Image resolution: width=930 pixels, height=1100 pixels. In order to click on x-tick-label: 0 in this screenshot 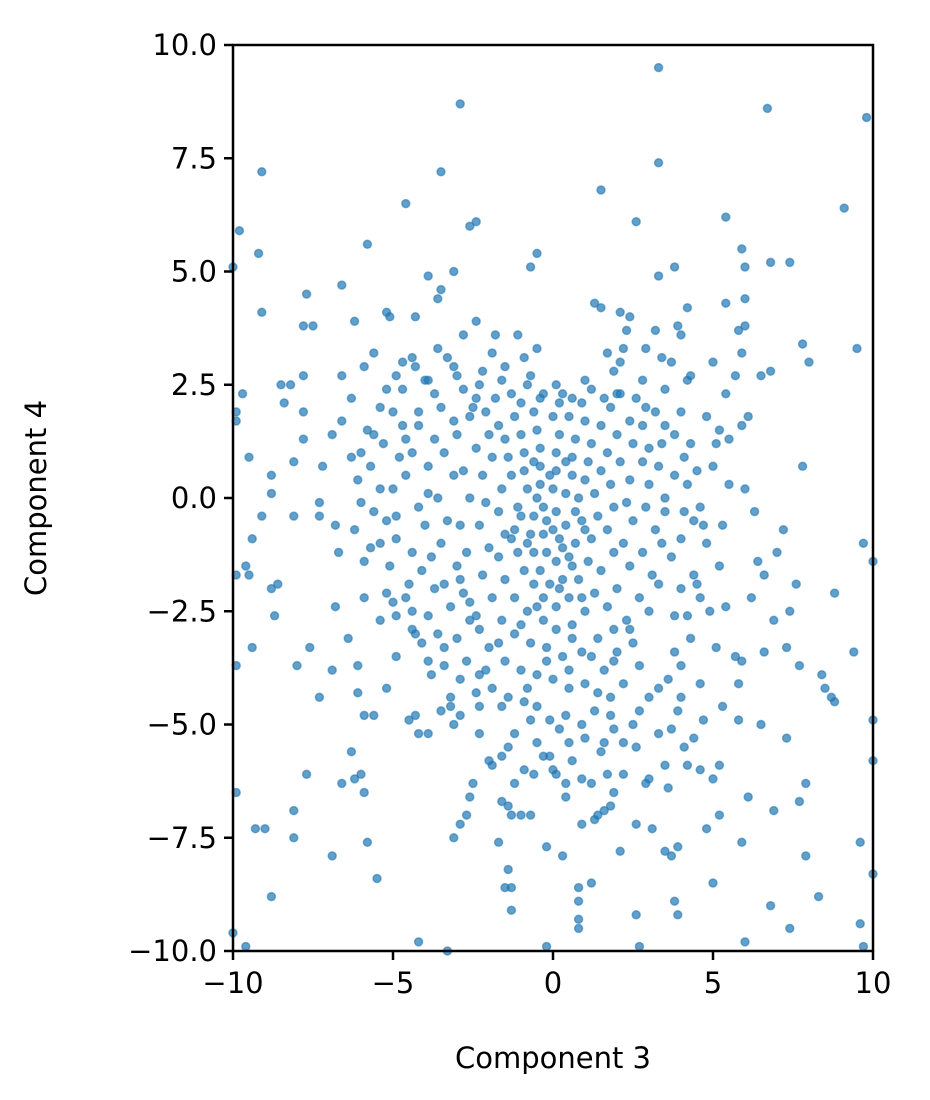, I will do `click(553, 983)`.